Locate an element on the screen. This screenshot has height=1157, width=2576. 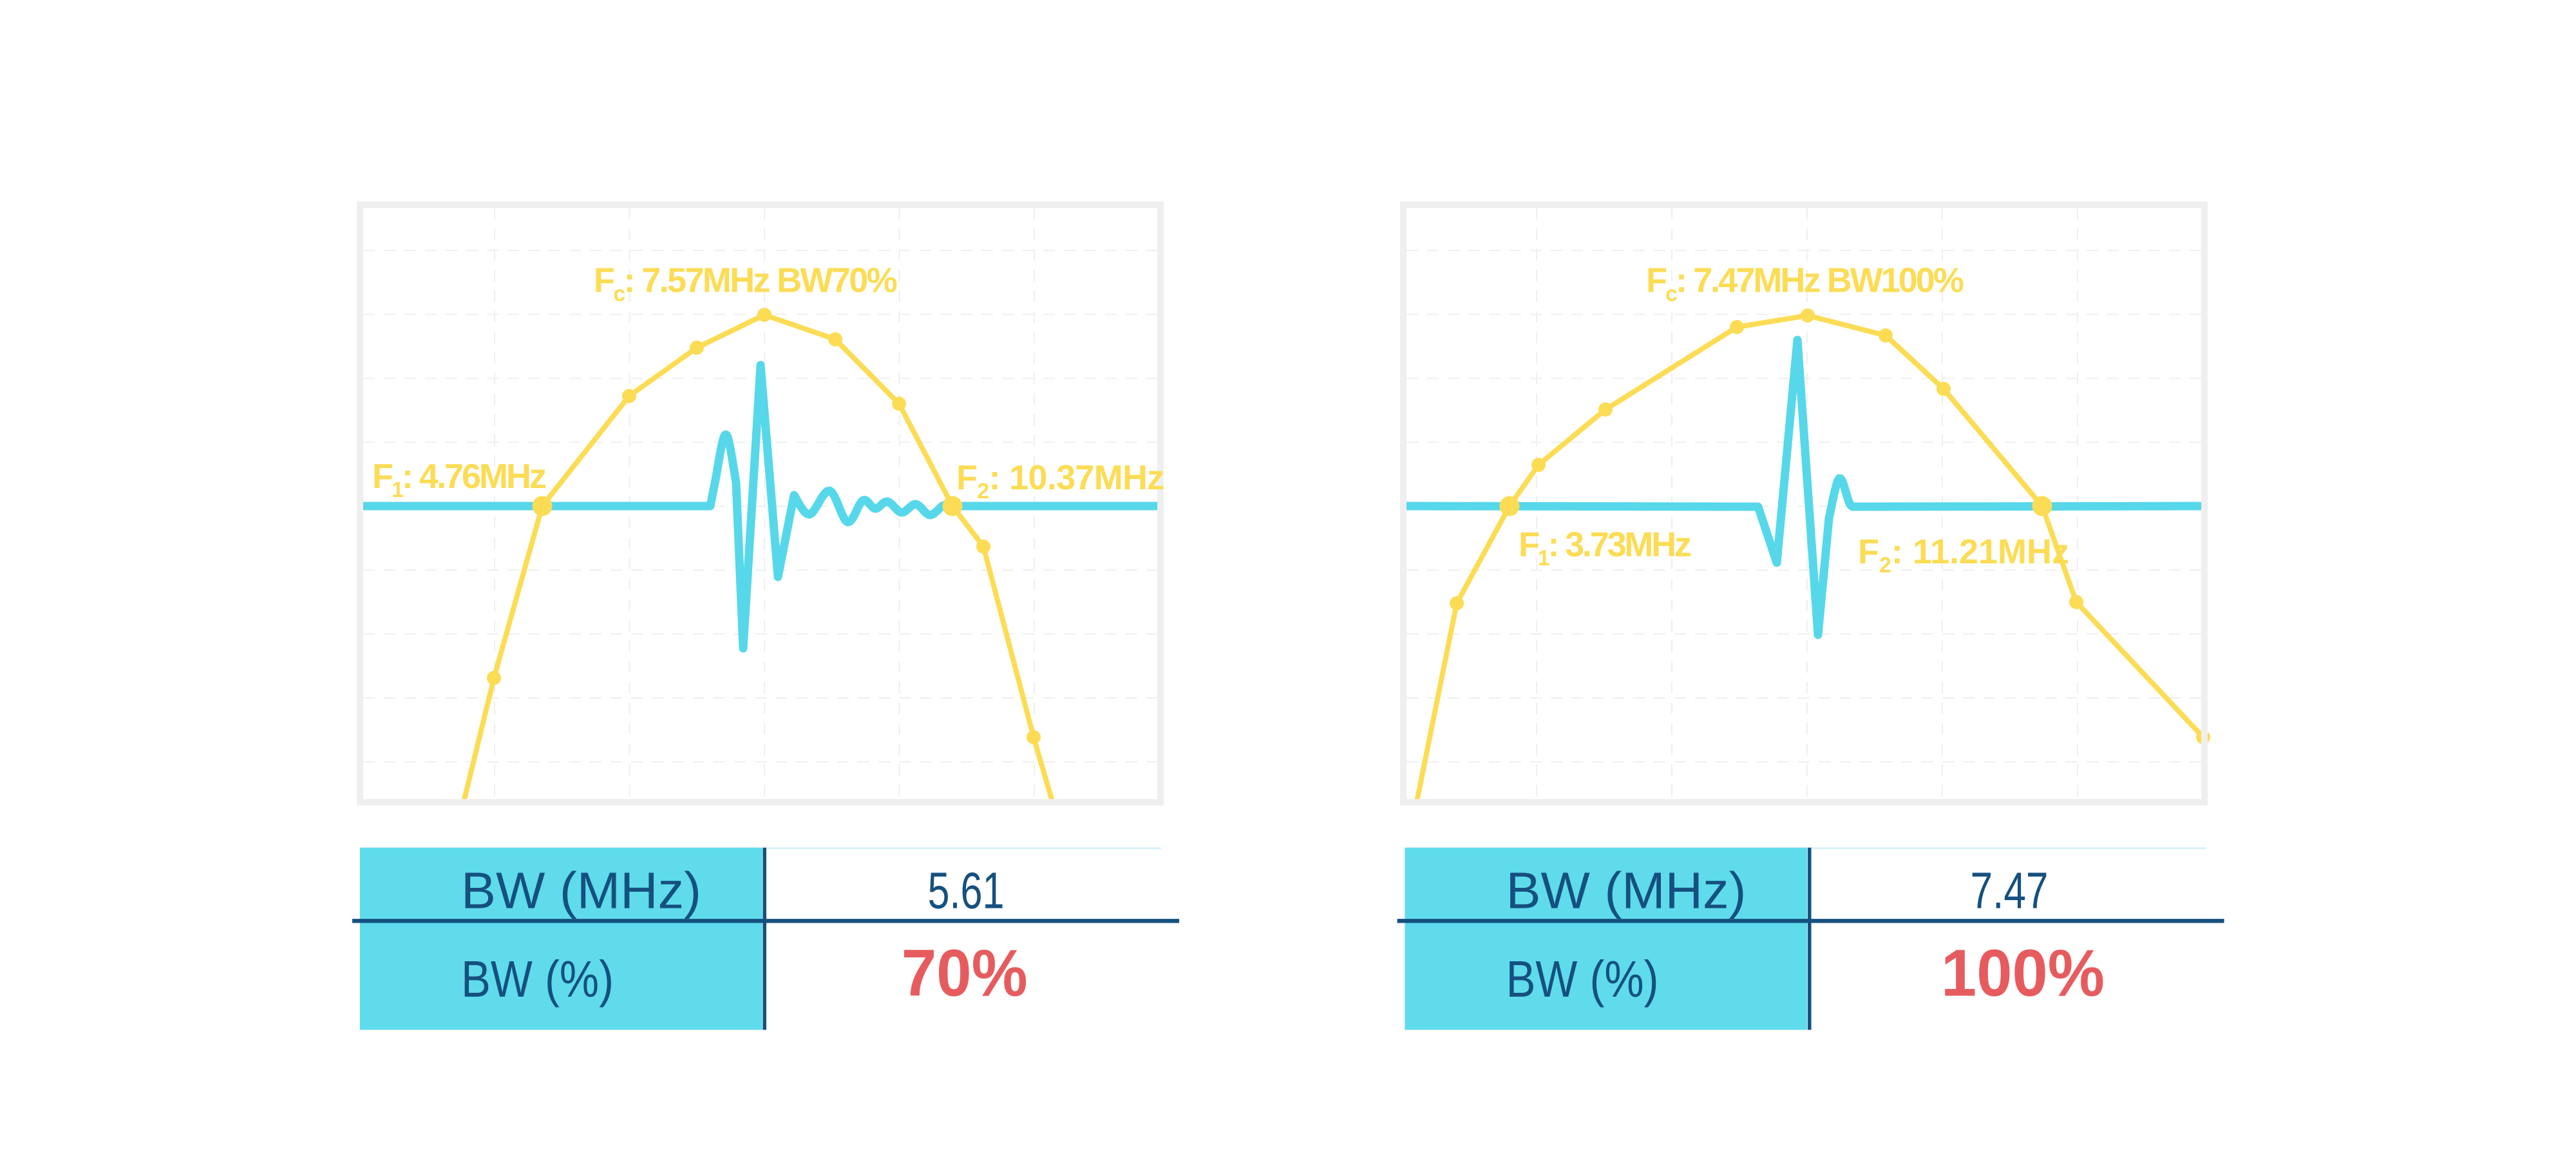
svg-text: 7.47 is located at coordinates (2010, 890).